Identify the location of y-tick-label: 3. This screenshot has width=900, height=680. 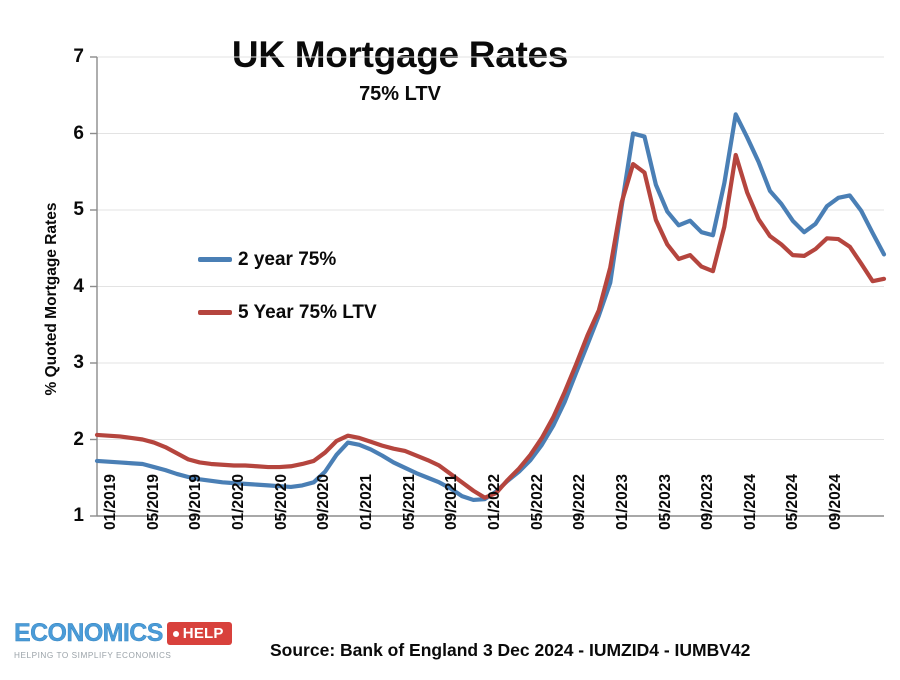
(78, 362).